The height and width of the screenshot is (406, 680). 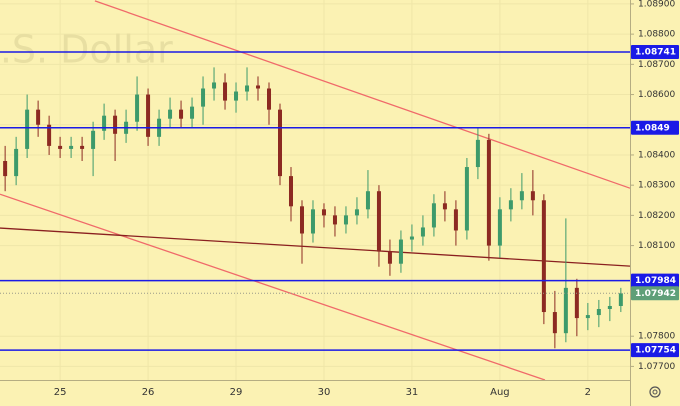 What do you see at coordinates (412, 392) in the screenshot?
I see `x-tick-label: 31` at bounding box center [412, 392].